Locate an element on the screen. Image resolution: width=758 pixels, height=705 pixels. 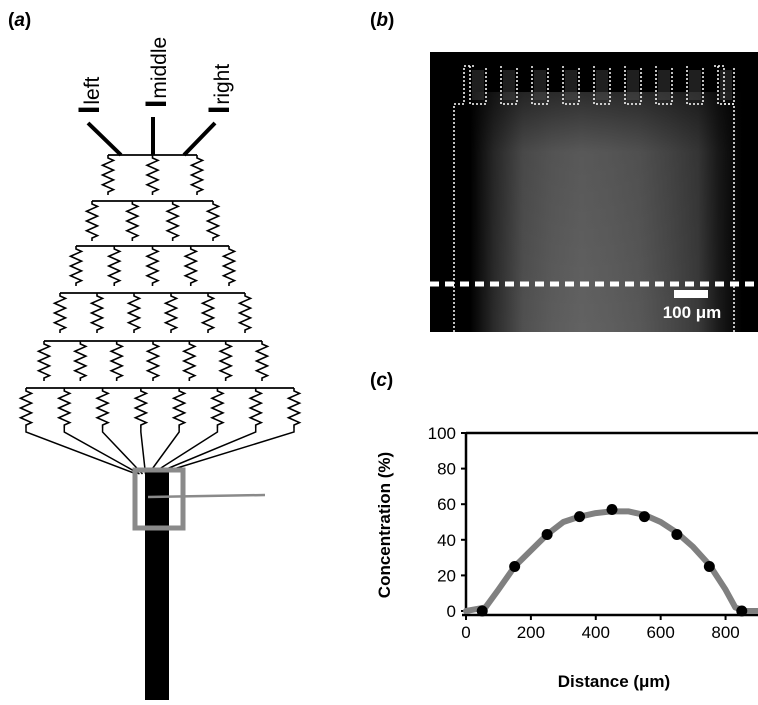
y-axis-label: Concentration (%) is located at coordinates (384, 525).